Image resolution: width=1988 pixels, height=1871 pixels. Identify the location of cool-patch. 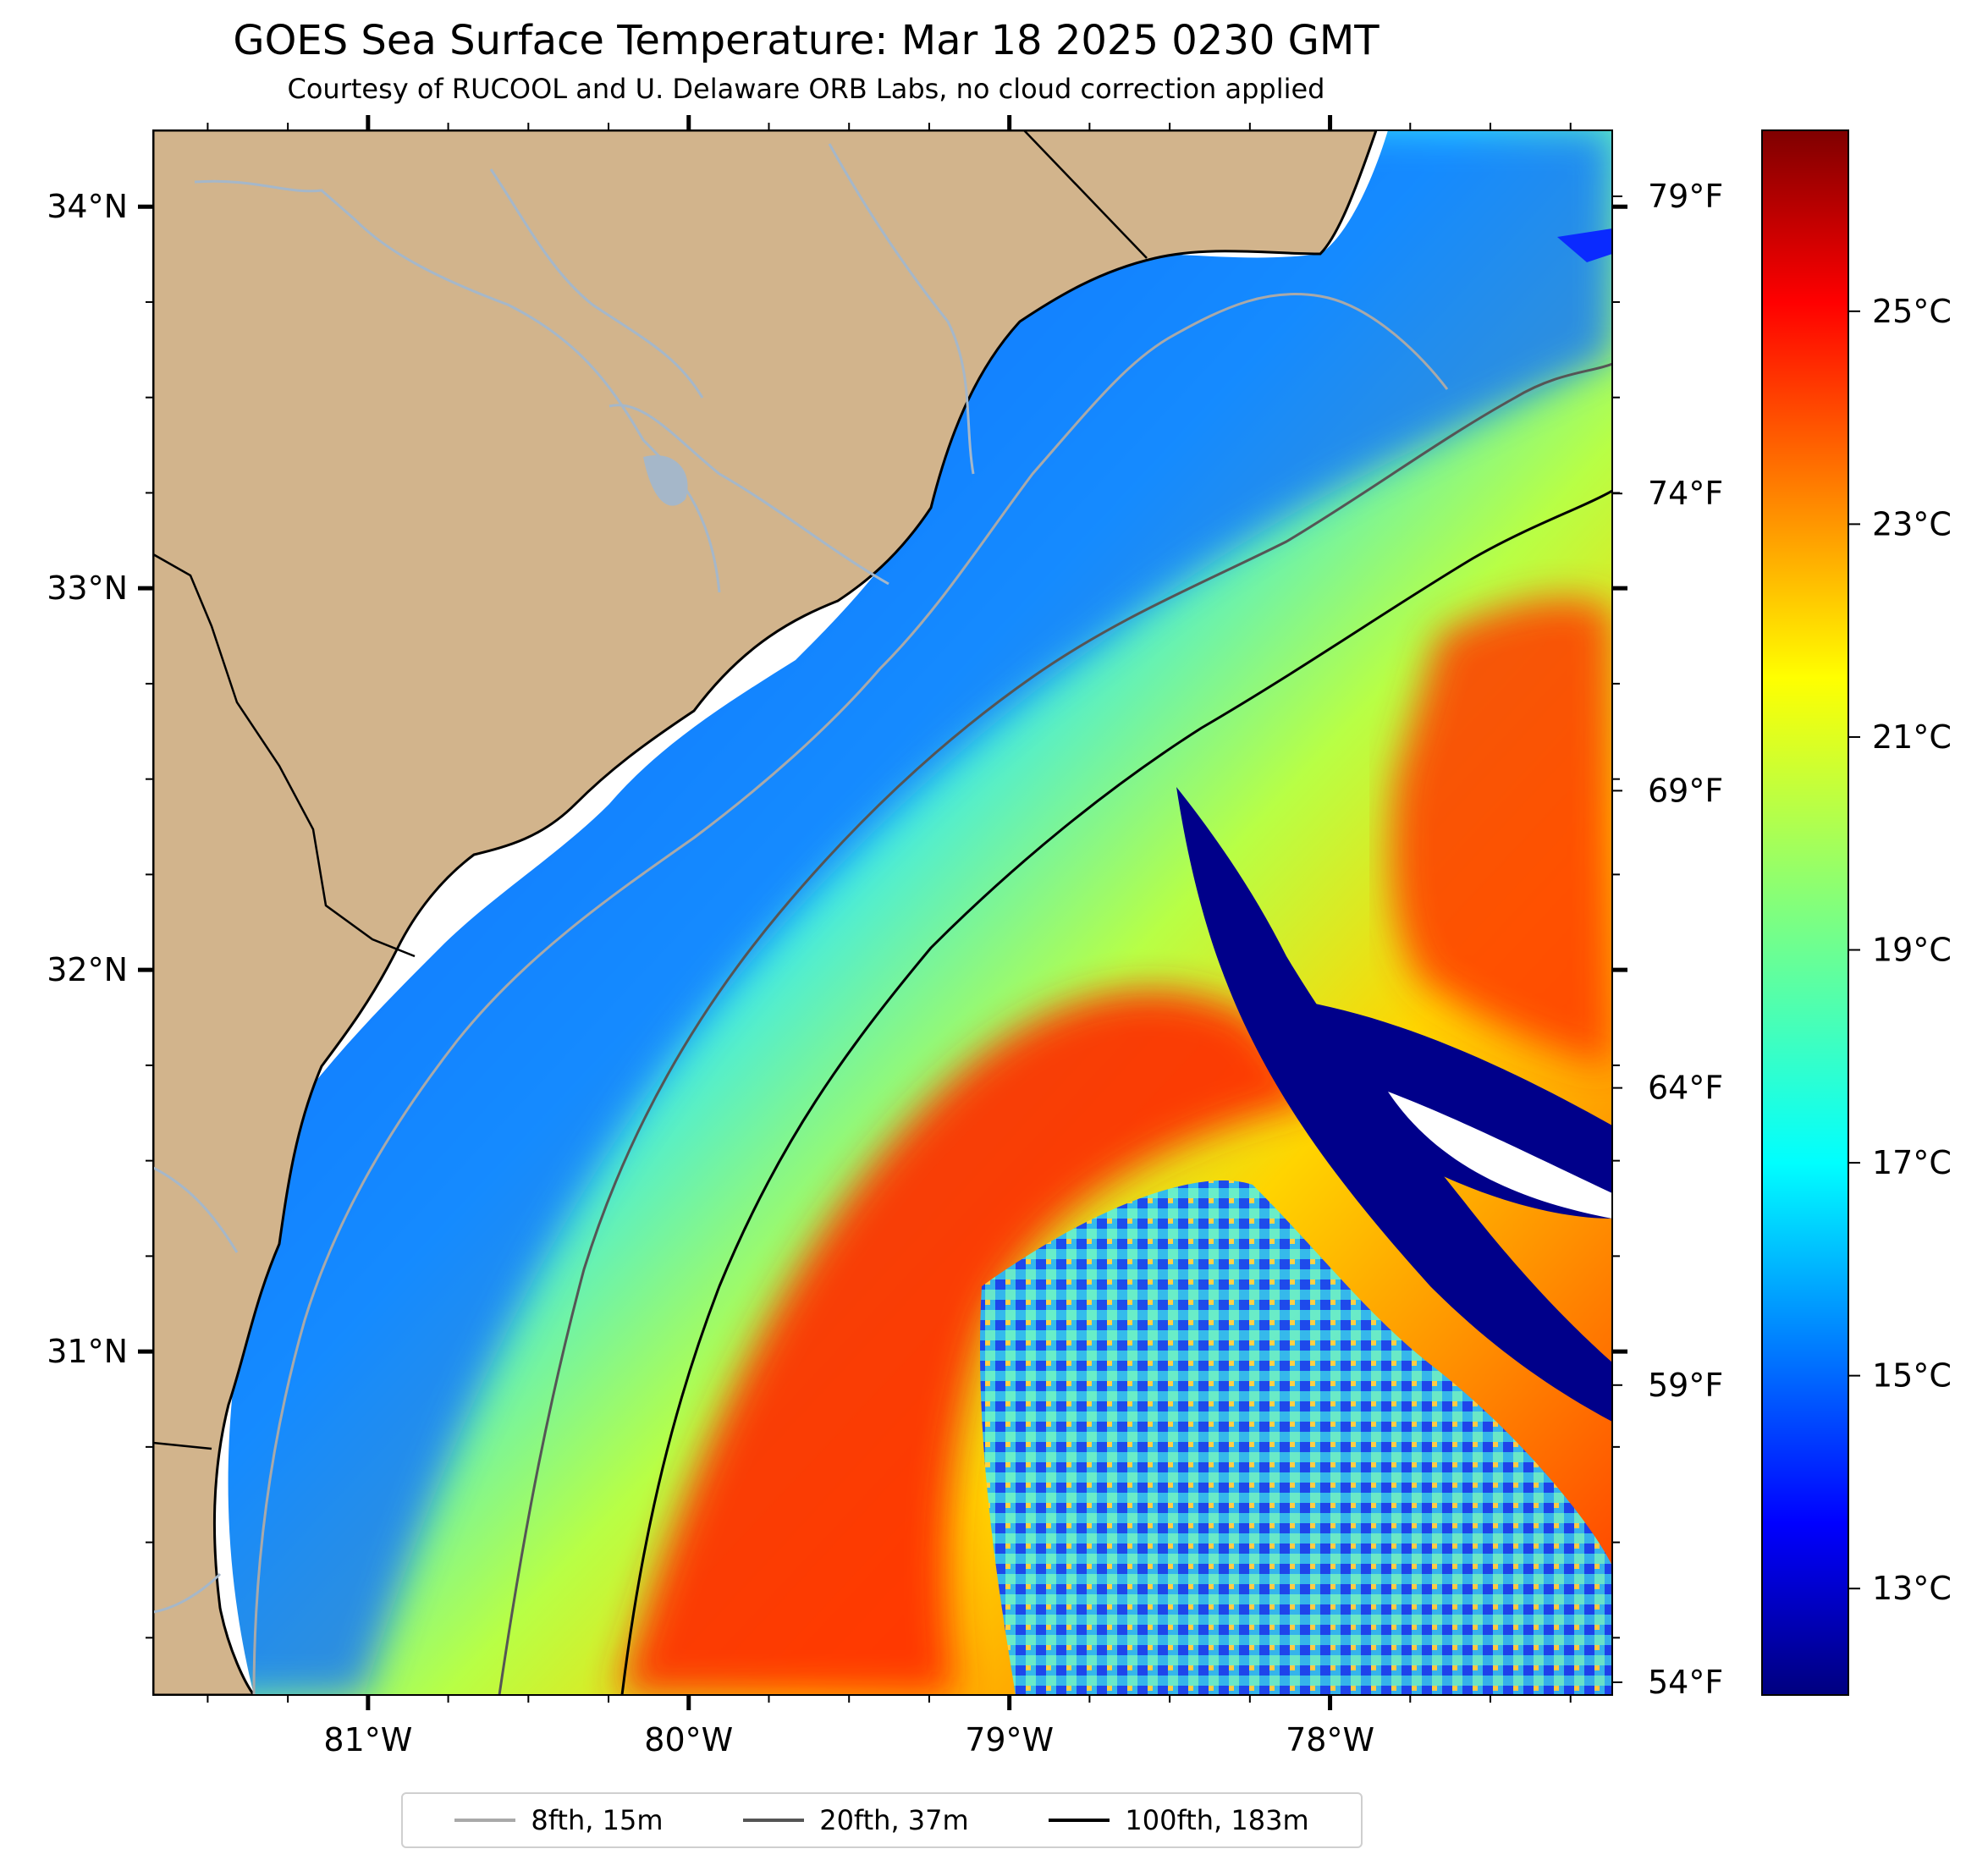
(1584, 245).